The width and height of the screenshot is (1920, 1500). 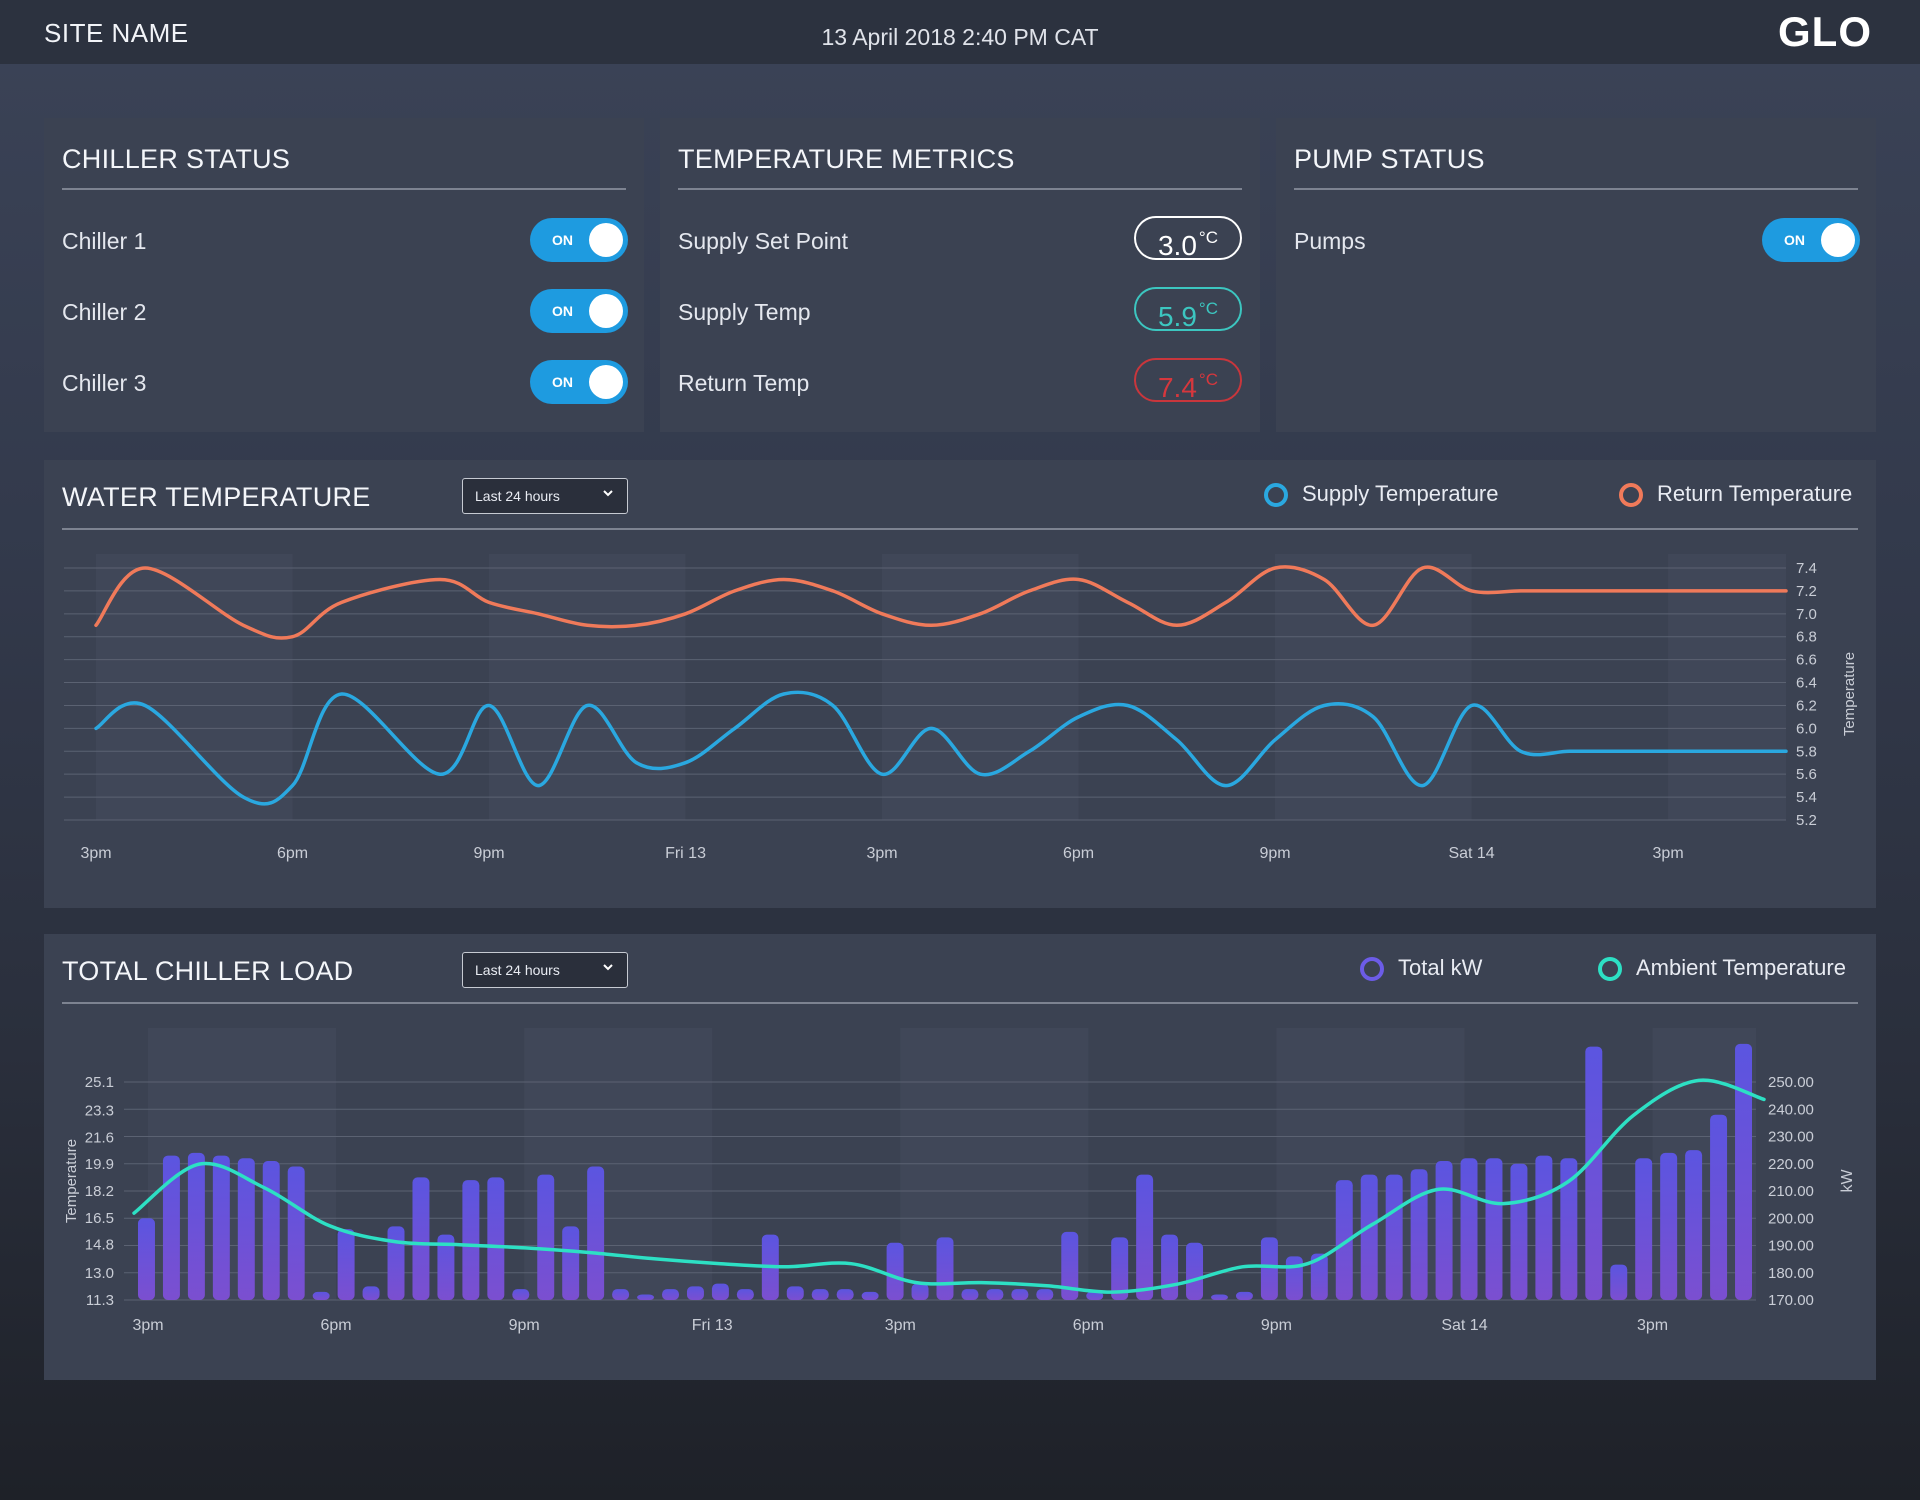 What do you see at coordinates (1330, 241) in the screenshot?
I see `pumps-label: Pumps` at bounding box center [1330, 241].